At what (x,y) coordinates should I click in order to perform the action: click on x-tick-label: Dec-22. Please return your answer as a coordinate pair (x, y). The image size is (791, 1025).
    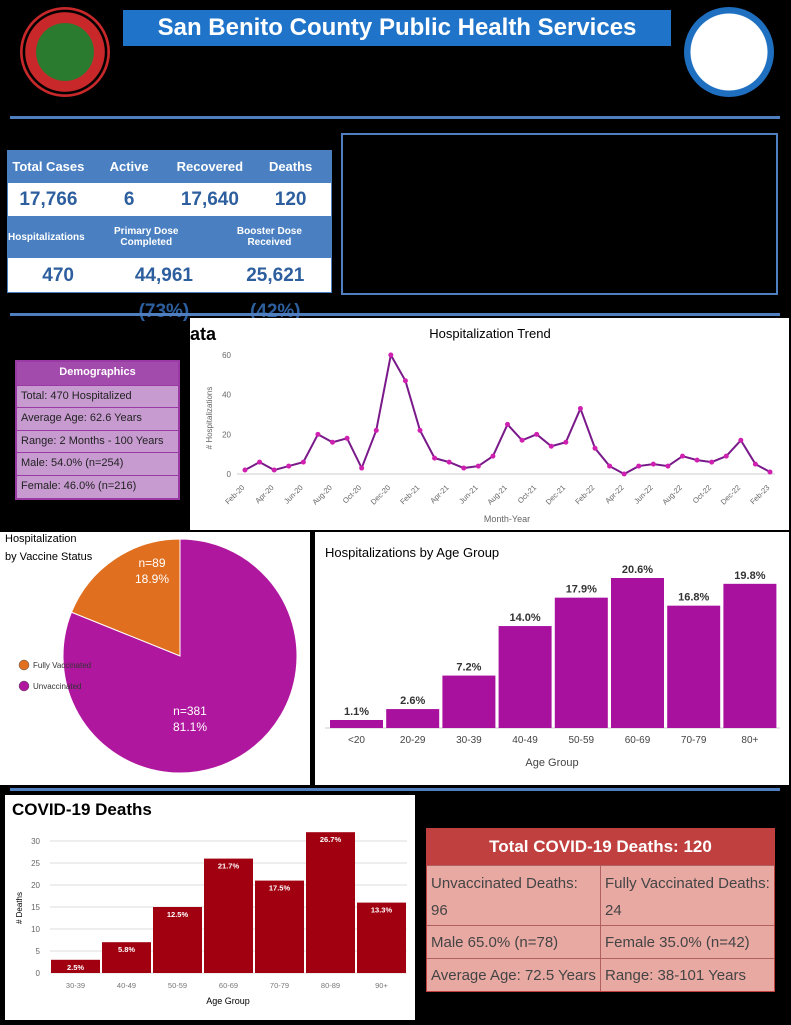
    Looking at the image, I should click on (730, 494).